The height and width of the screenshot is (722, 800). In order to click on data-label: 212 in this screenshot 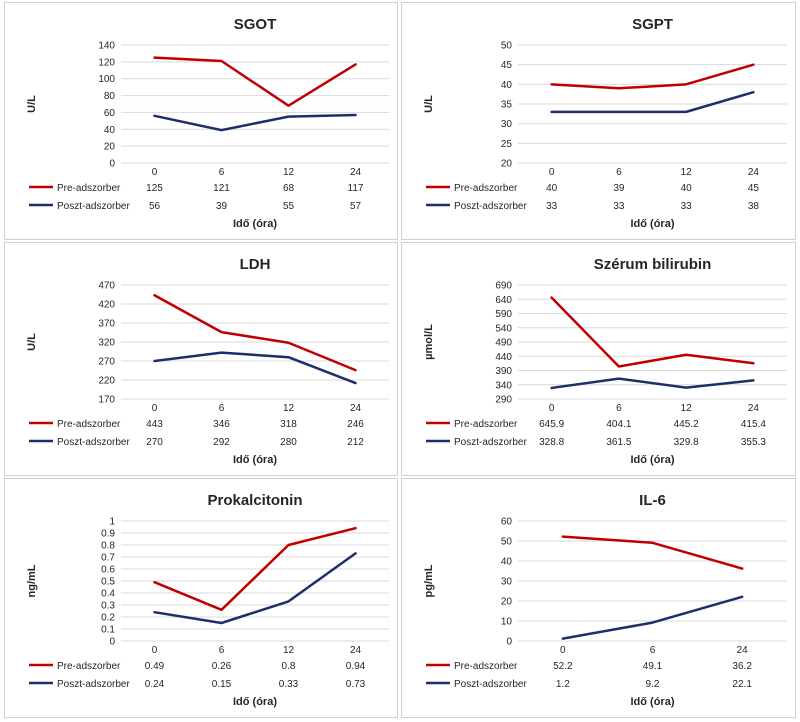, I will do `click(355, 442)`.